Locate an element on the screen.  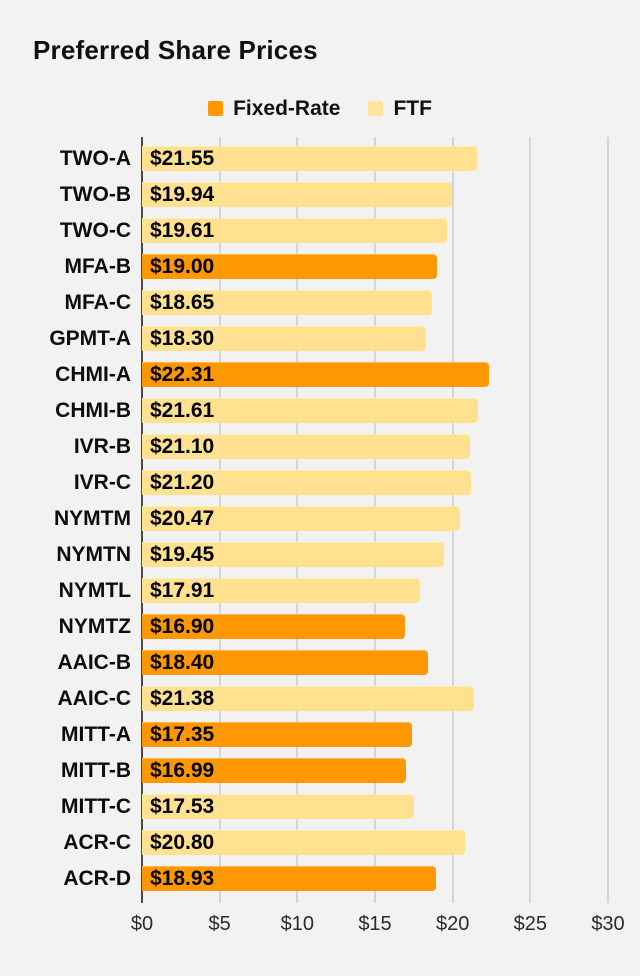
chart-row: NYMTM $20.47 is located at coordinates (320, 519).